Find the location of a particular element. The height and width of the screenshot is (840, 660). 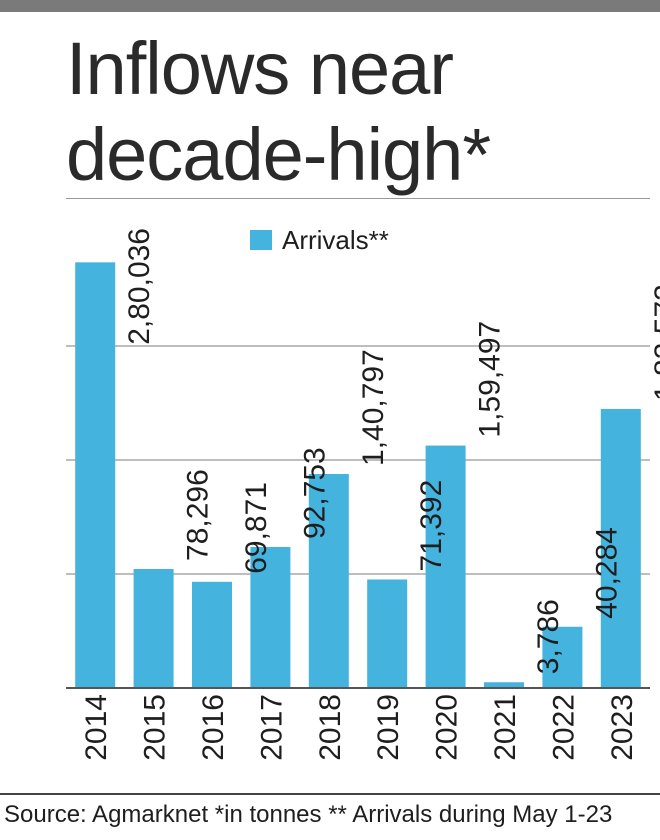

bar-2022 is located at coordinates (562, 657).